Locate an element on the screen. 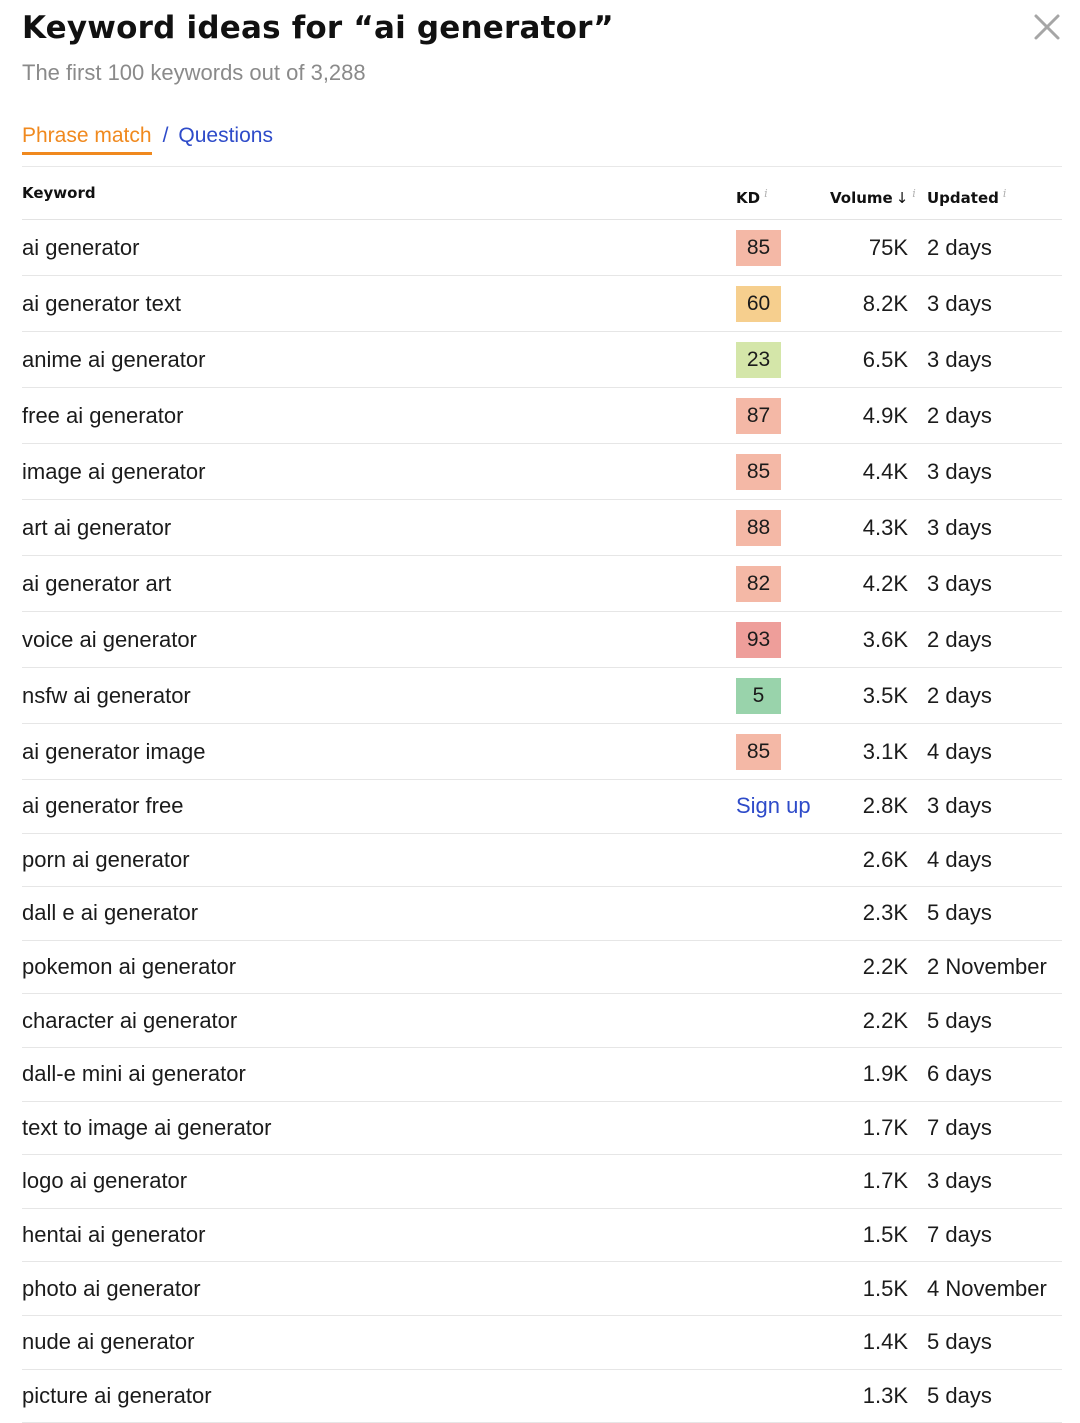 The height and width of the screenshot is (1423, 1080). table-row: porn ai generator 2.6K 4 days is located at coordinates (542, 861).